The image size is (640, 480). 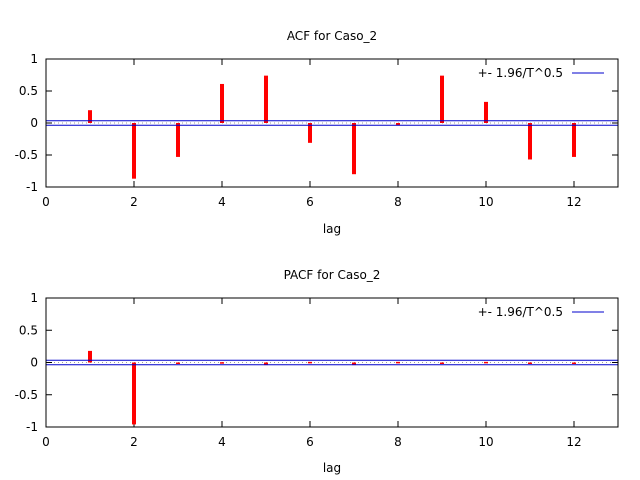 What do you see at coordinates (573, 202) in the screenshot?
I see `acf-xtick-label: 12` at bounding box center [573, 202].